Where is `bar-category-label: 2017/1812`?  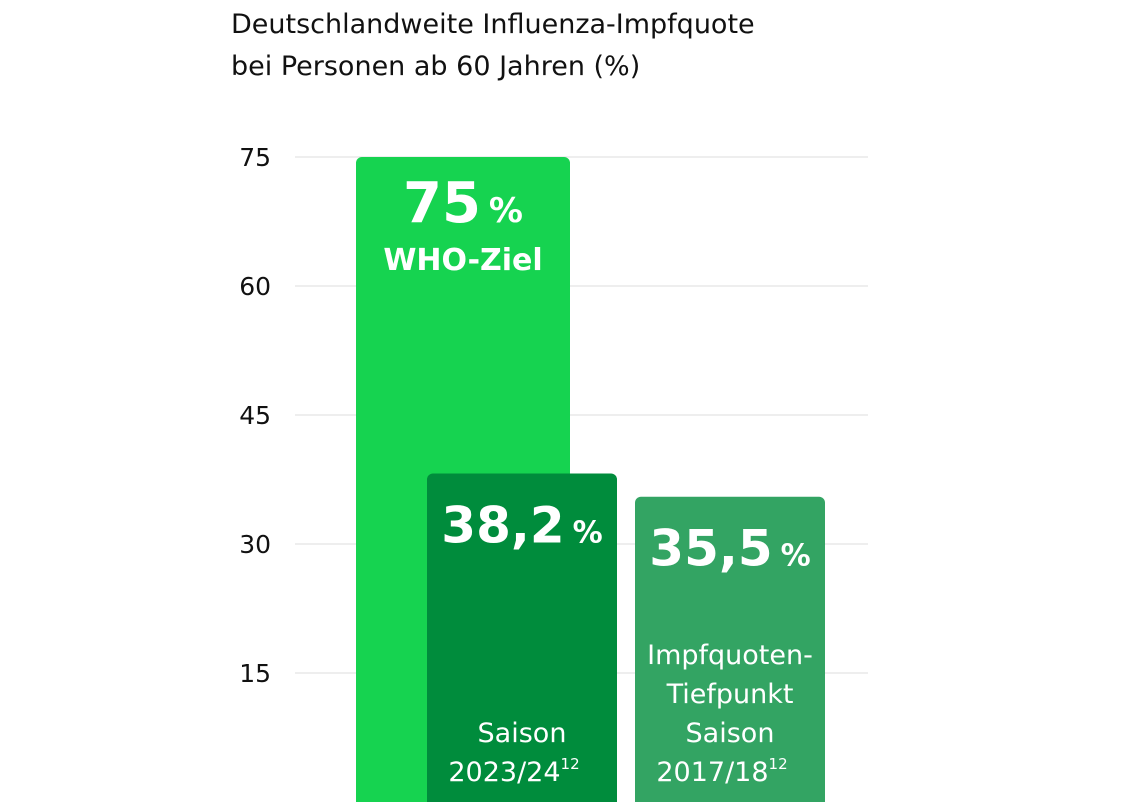
bar-category-label: 2017/1812 is located at coordinates (721, 771).